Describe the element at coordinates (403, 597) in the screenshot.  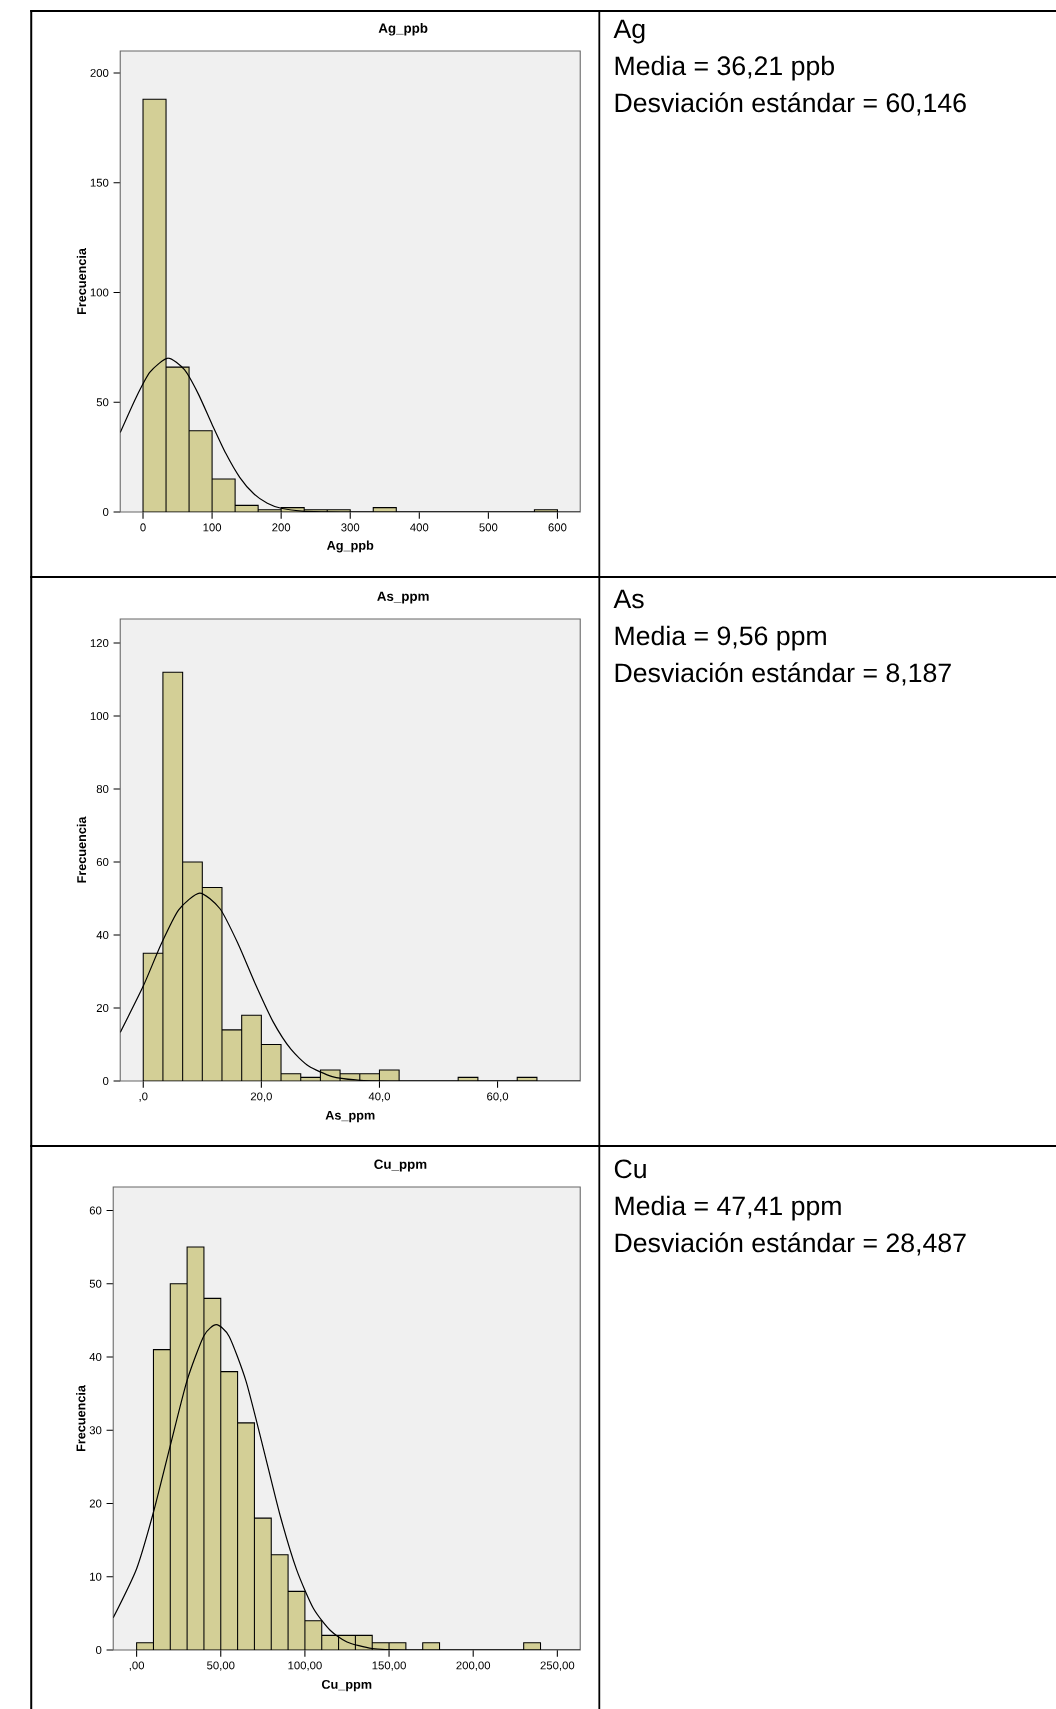
I see `chart-title: As_ppm` at that location.